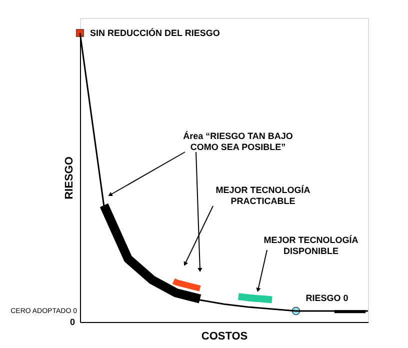  Describe the element at coordinates (72, 322) in the screenshot. I see `text: 0` at that location.